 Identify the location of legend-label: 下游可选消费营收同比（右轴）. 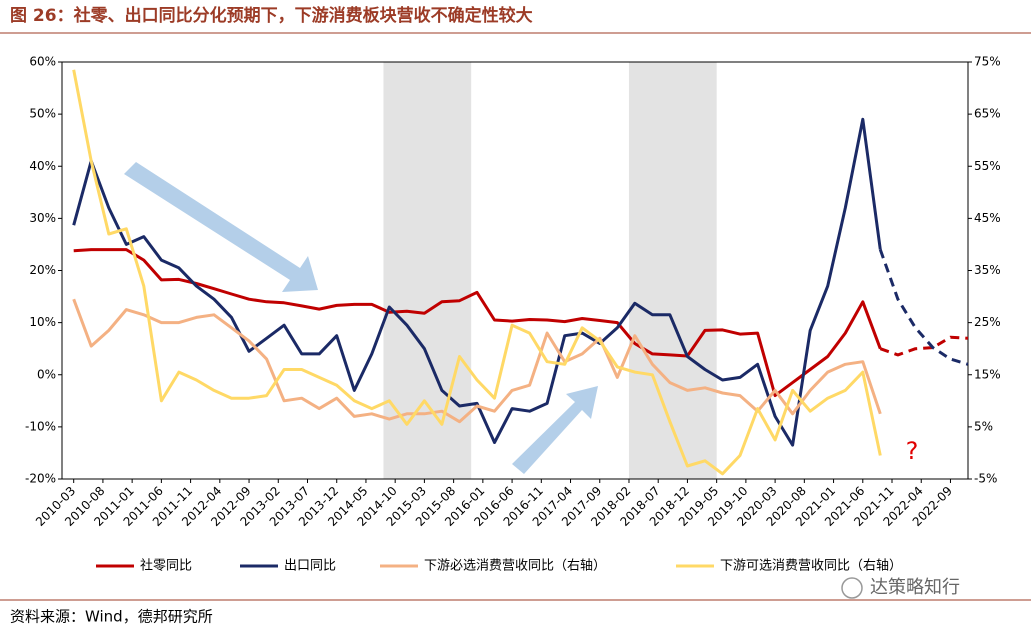
(811, 566).